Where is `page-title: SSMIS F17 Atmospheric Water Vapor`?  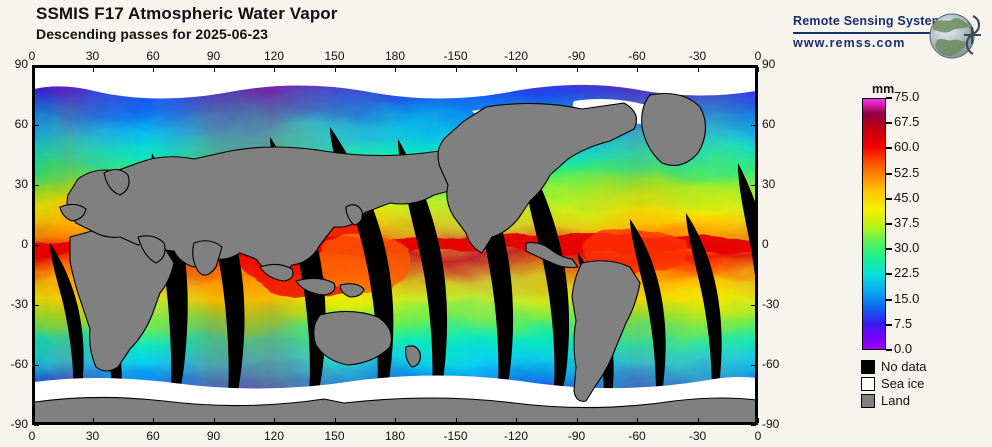
page-title: SSMIS F17 Atmospheric Water Vapor is located at coordinates (187, 13).